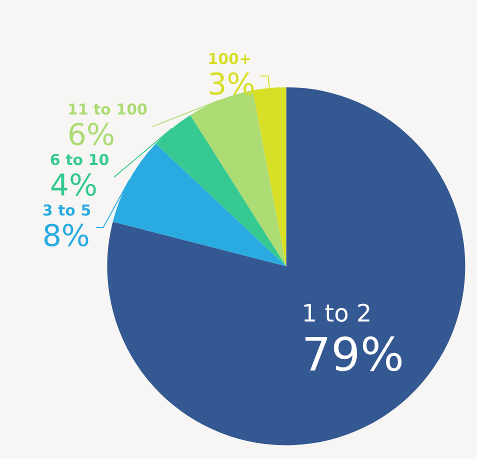 The width and height of the screenshot is (477, 459). Describe the element at coordinates (337, 313) in the screenshot. I see `slice-label: 1 to 2` at that location.